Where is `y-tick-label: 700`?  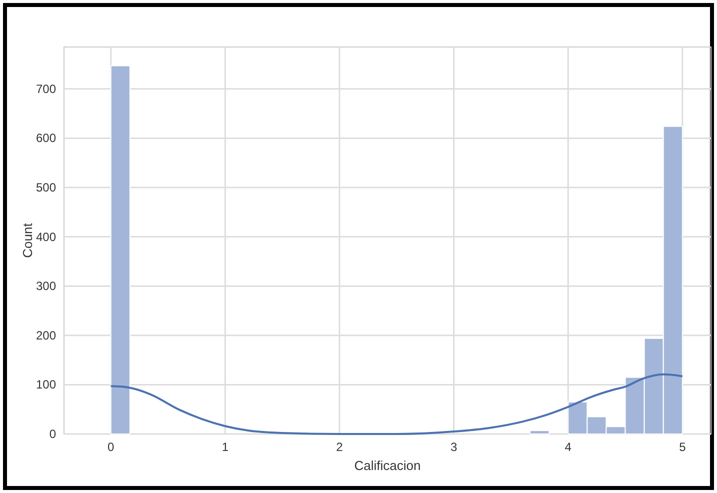
y-tick-label: 700 is located at coordinates (46, 89).